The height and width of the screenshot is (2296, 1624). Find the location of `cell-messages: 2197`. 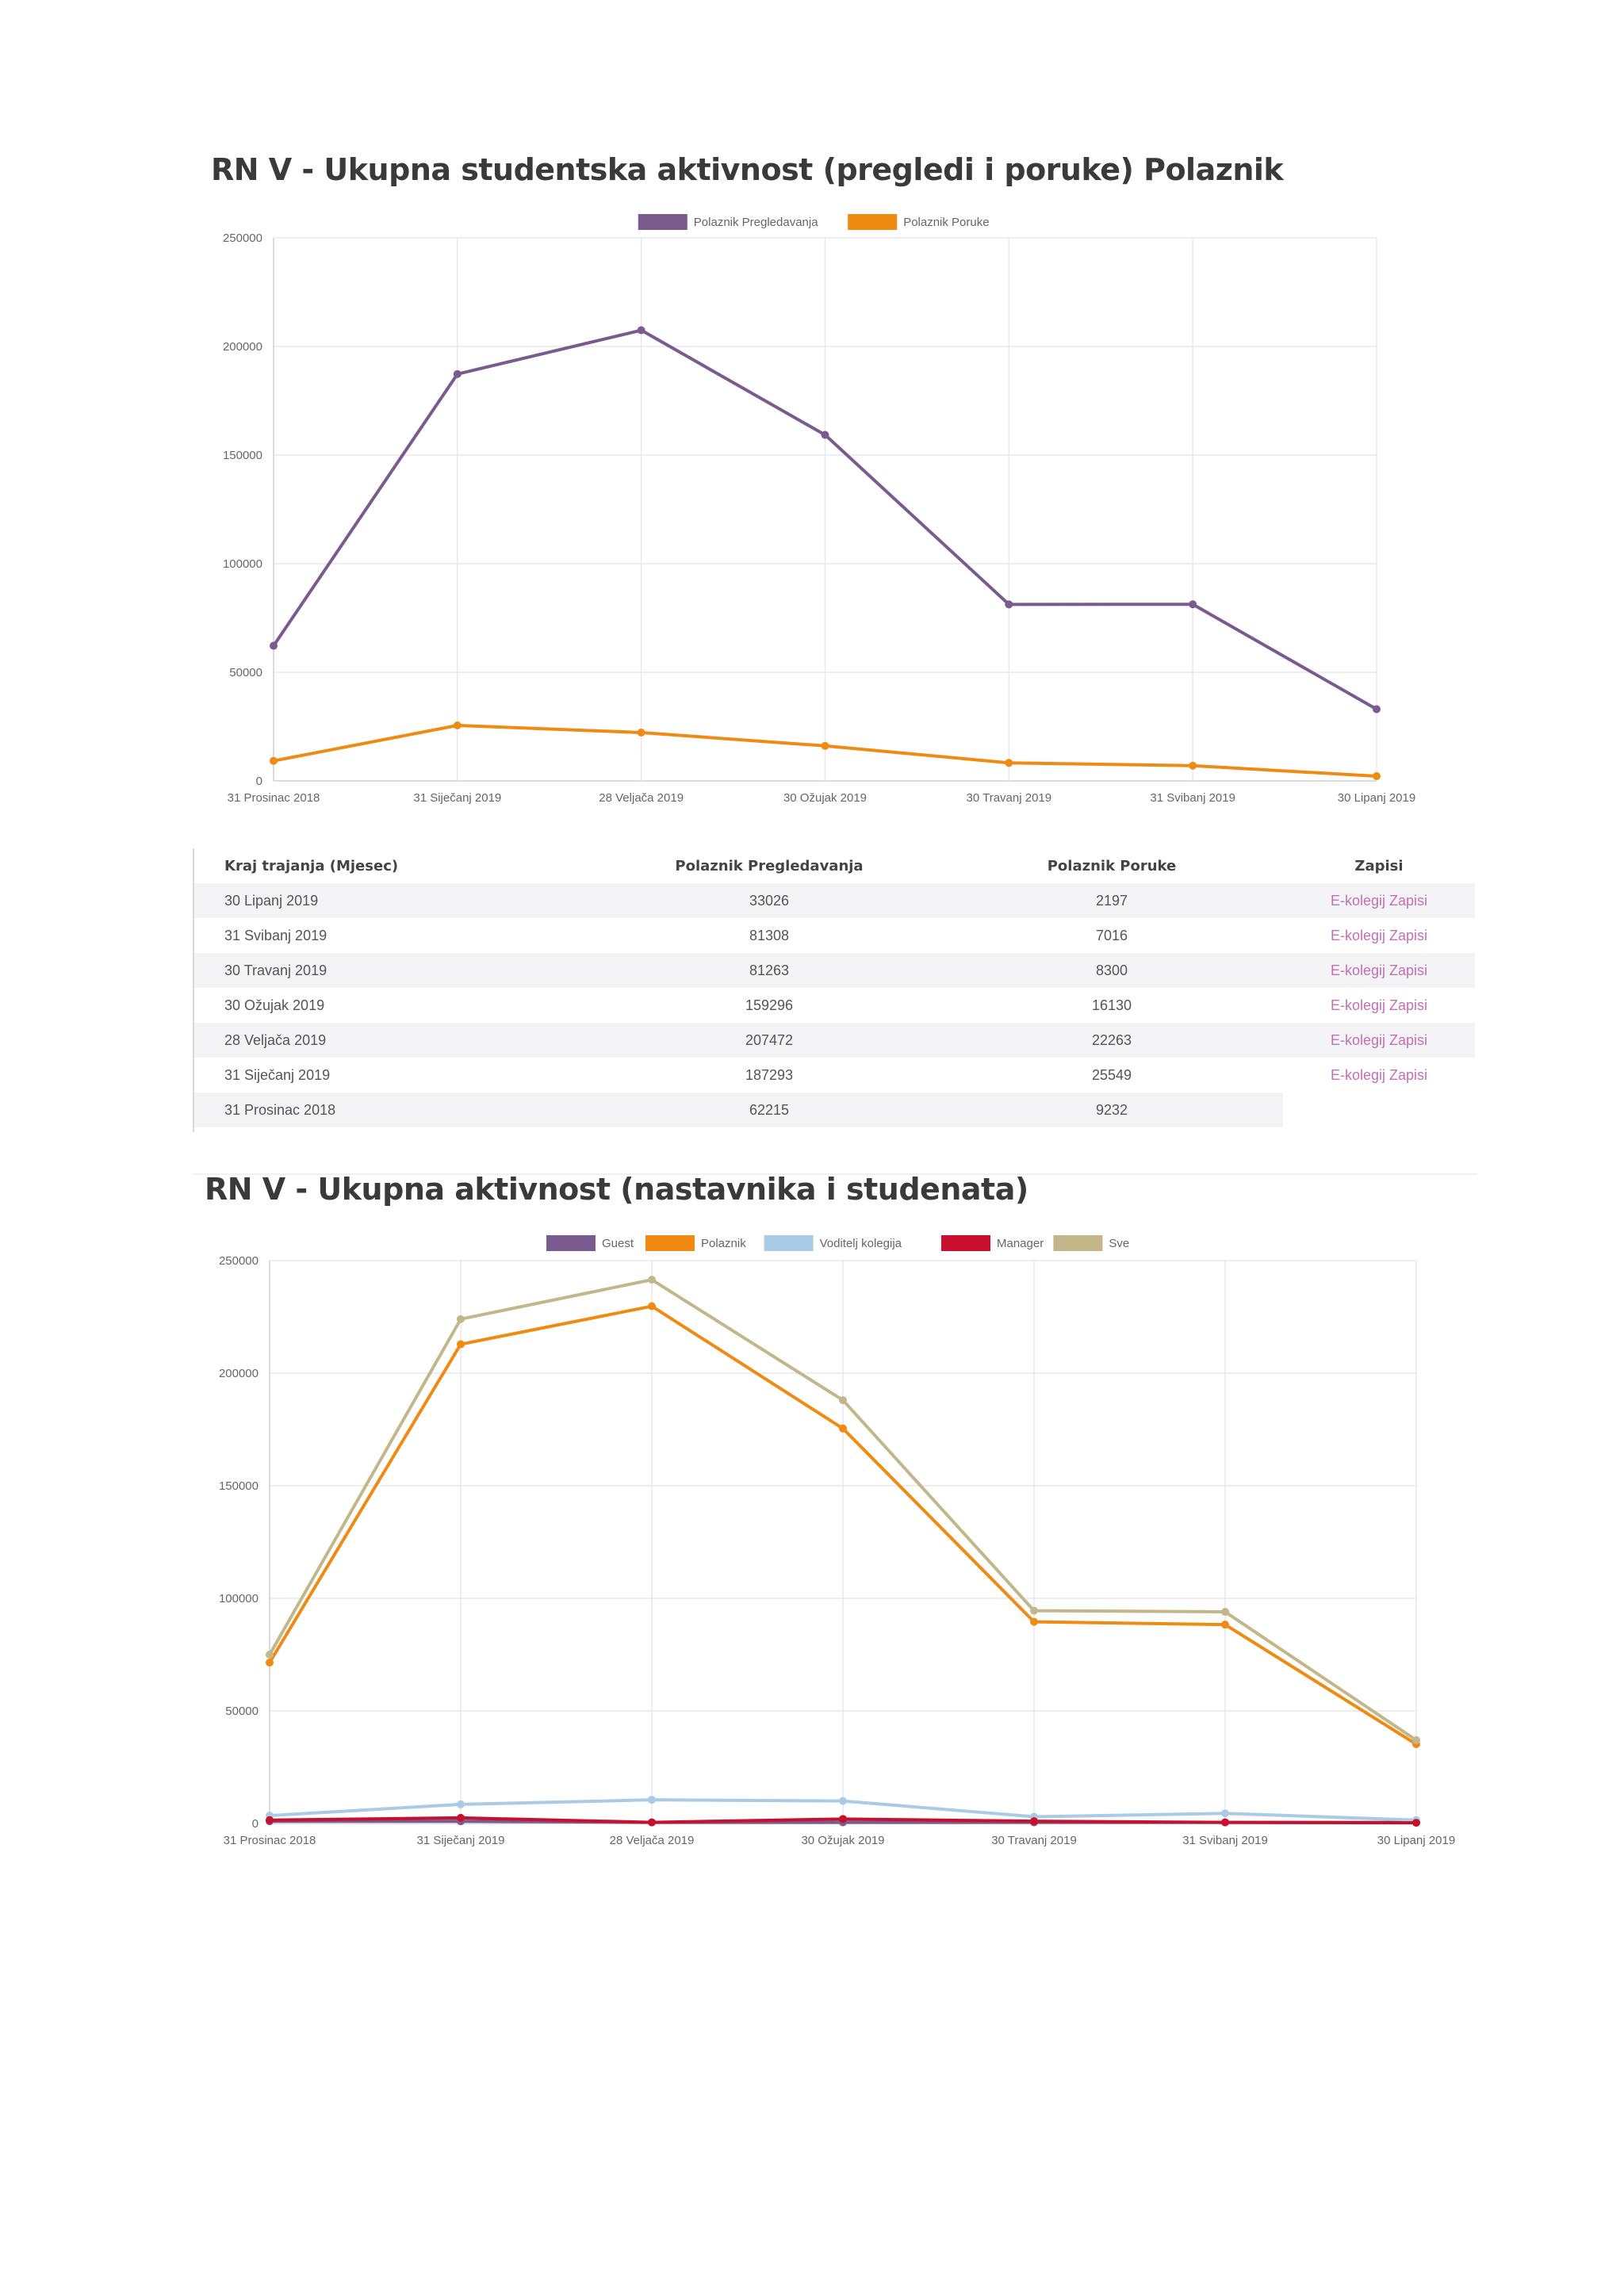

cell-messages: 2197 is located at coordinates (1111, 901).